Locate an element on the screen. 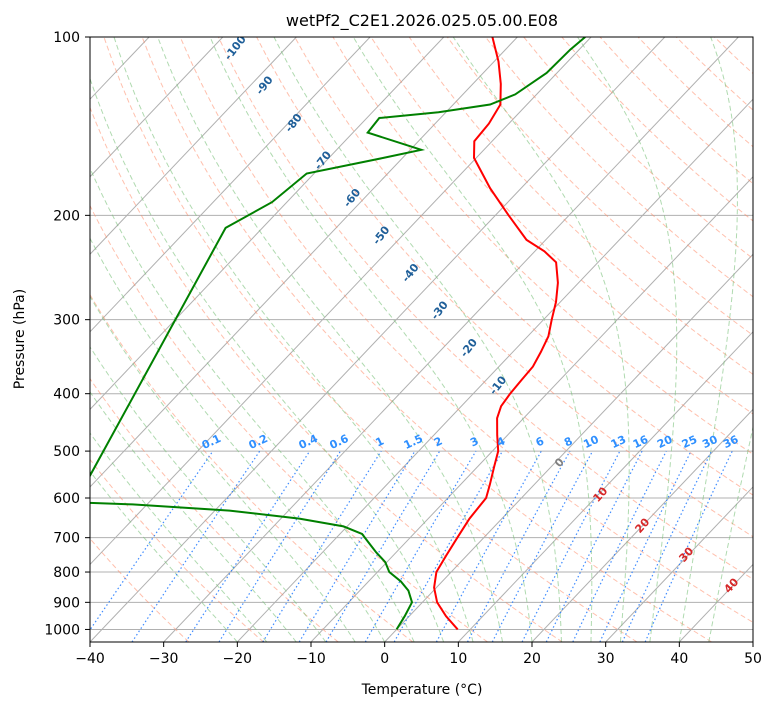 Image resolution: width=775 pixels, height=708 pixels. x-tick-label: −30 is located at coordinates (164, 659).